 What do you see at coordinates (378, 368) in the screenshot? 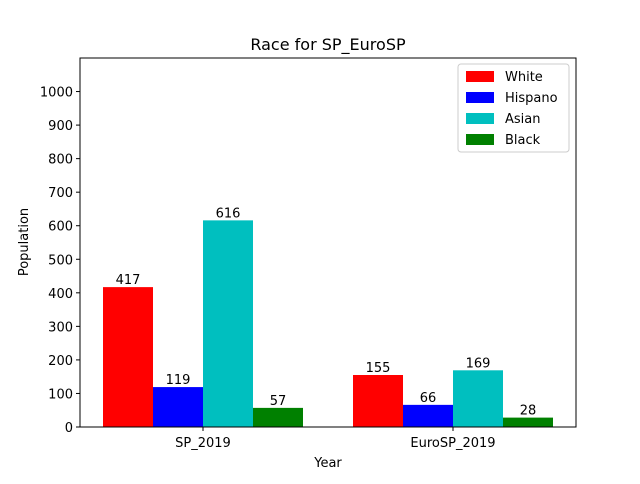
I see `bar-value-label: 155` at bounding box center [378, 368].